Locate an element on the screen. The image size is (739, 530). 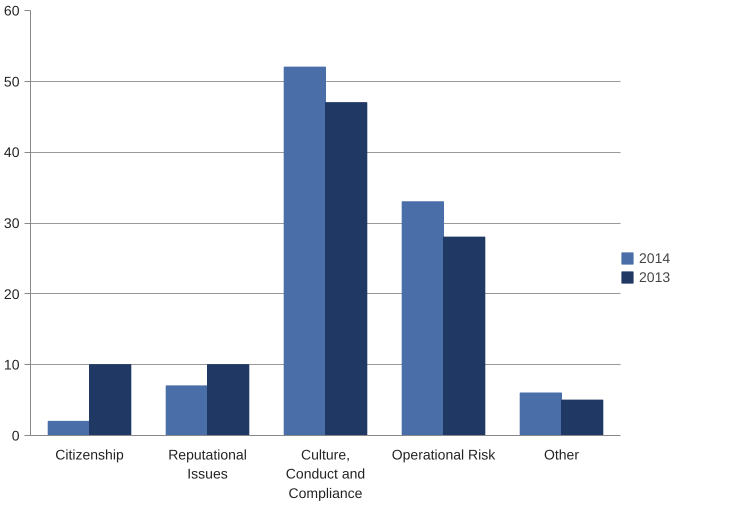
x-tick-label: Culture, Conduct and Compliance is located at coordinates (326, 473).